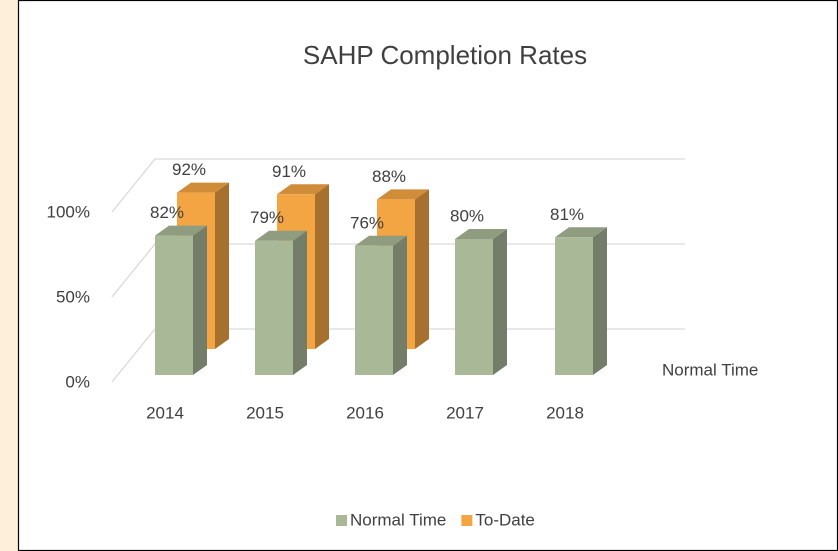 This screenshot has height=551, width=838. What do you see at coordinates (467, 215) in the screenshot?
I see `data-label: 80%` at bounding box center [467, 215].